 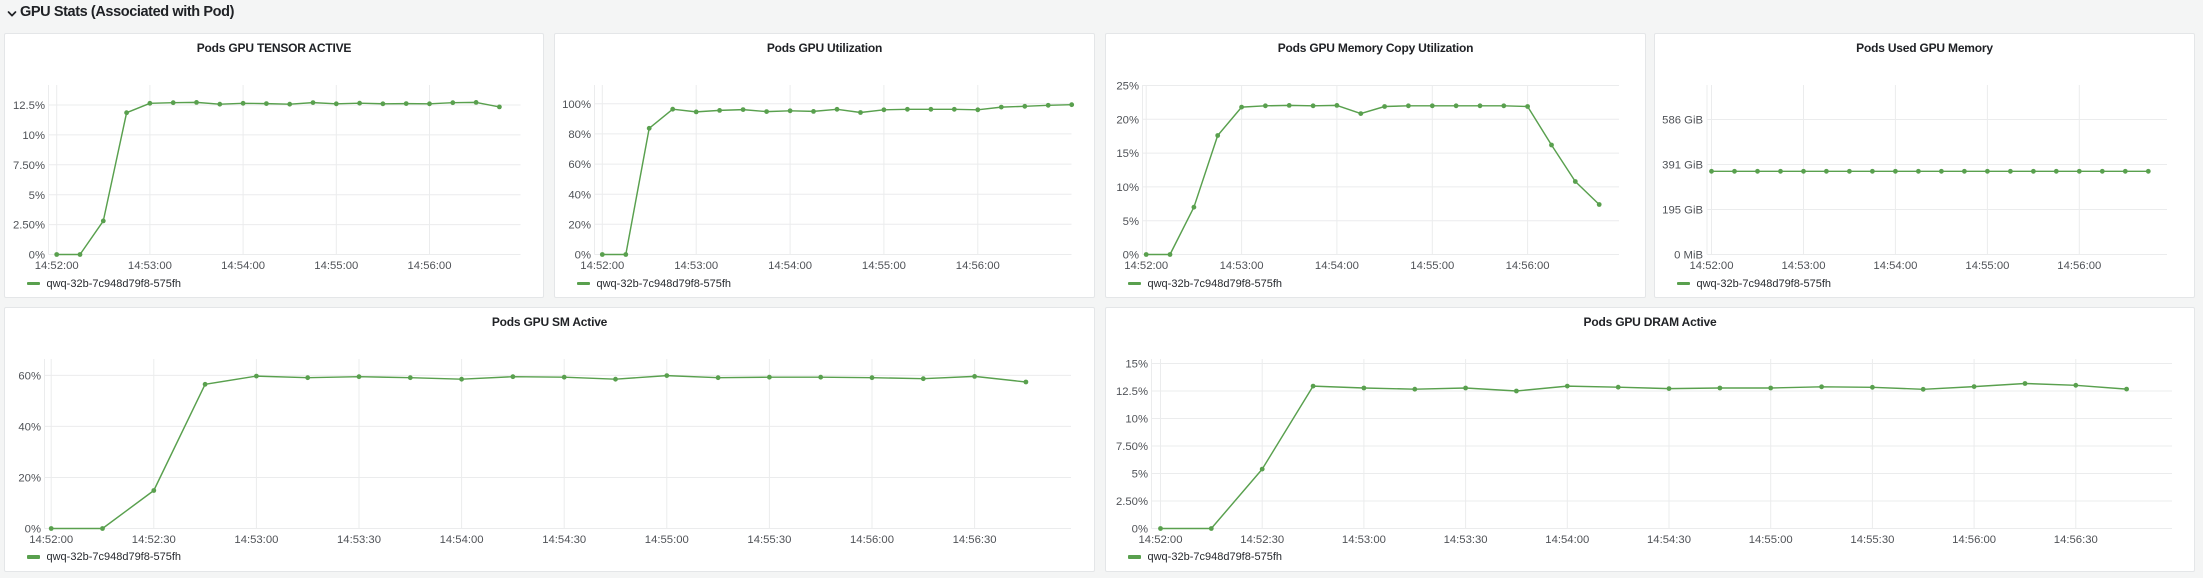 What do you see at coordinates (1682, 211) in the screenshot?
I see `svg-text: 195 GiB` at bounding box center [1682, 211].